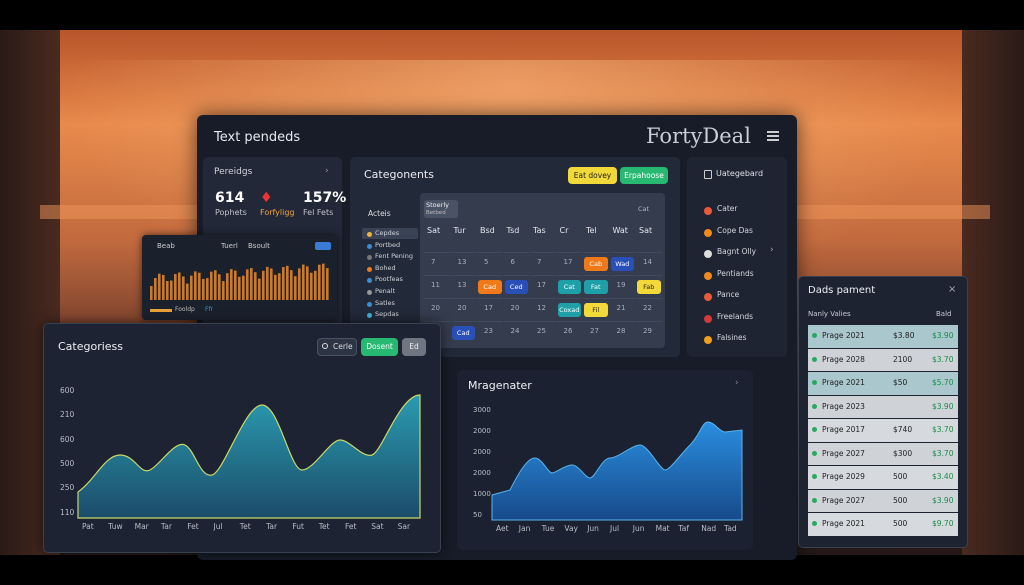 This screenshot has height=585, width=1024. Describe the element at coordinates (209, 309) in the screenshot. I see `mini-legend: Ffr` at that location.